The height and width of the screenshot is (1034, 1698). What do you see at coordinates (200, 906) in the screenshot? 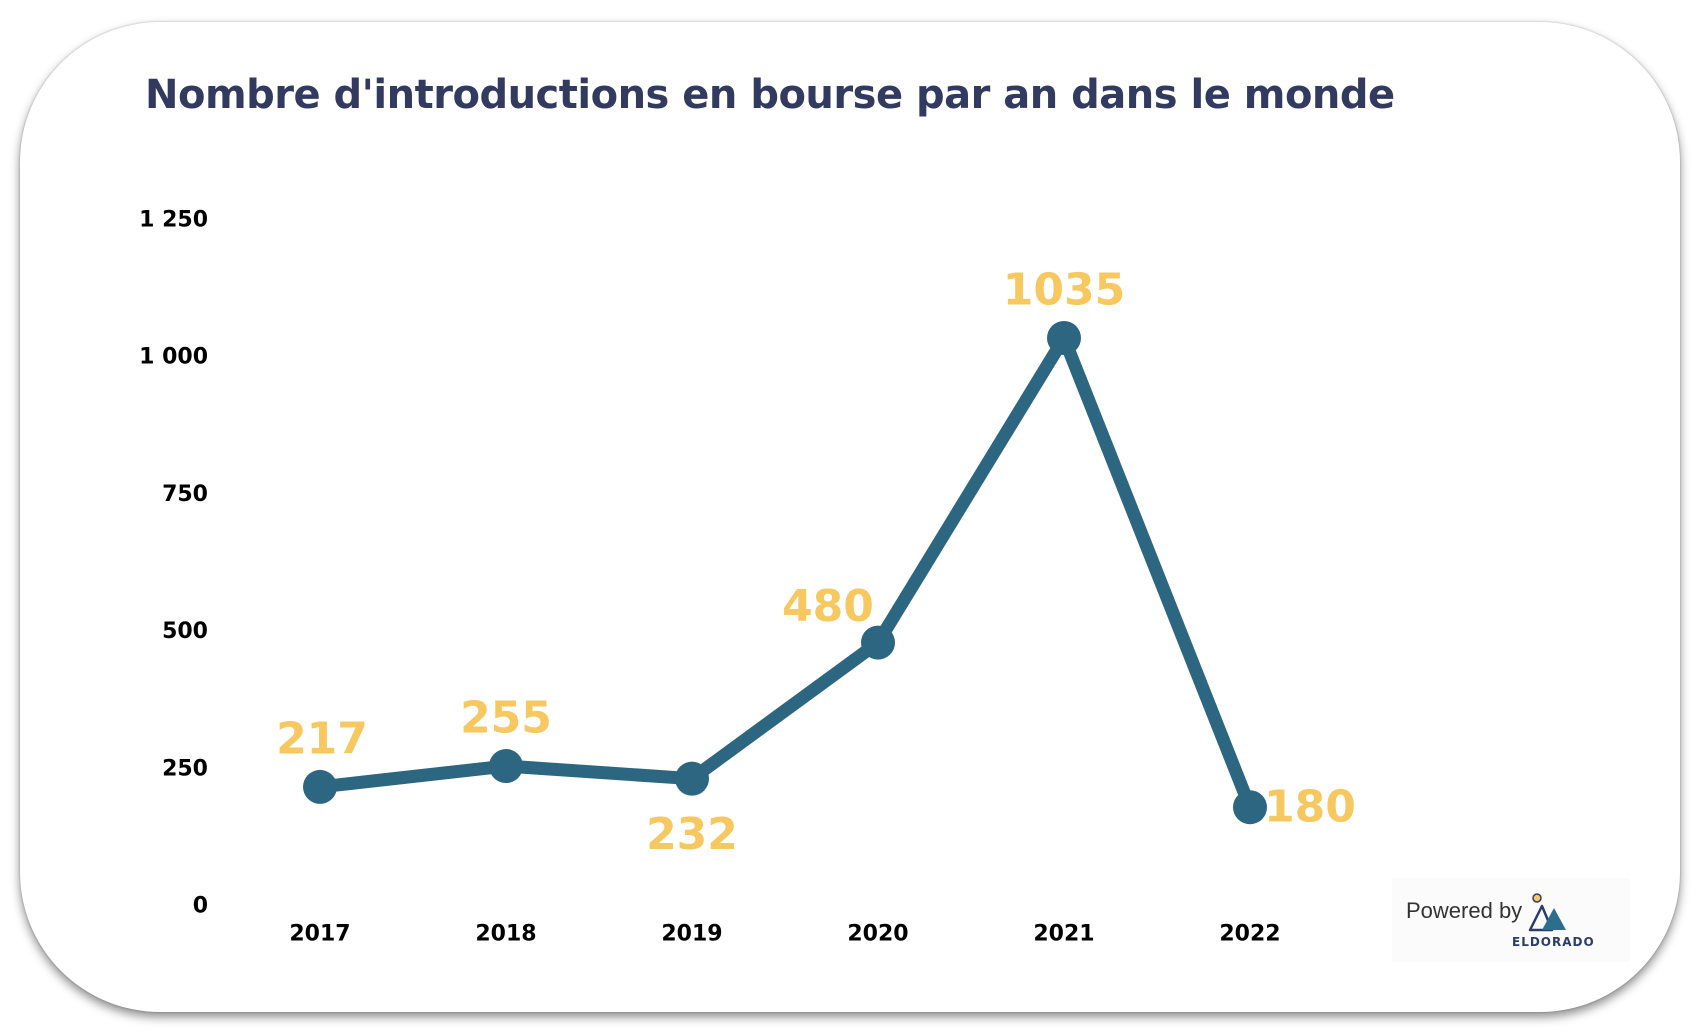
I see `y-tick-label: 0` at bounding box center [200, 906].